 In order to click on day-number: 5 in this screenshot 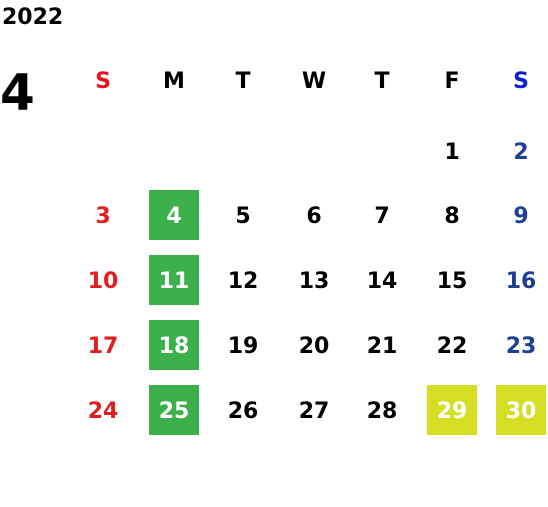, I will do `click(242, 216)`.